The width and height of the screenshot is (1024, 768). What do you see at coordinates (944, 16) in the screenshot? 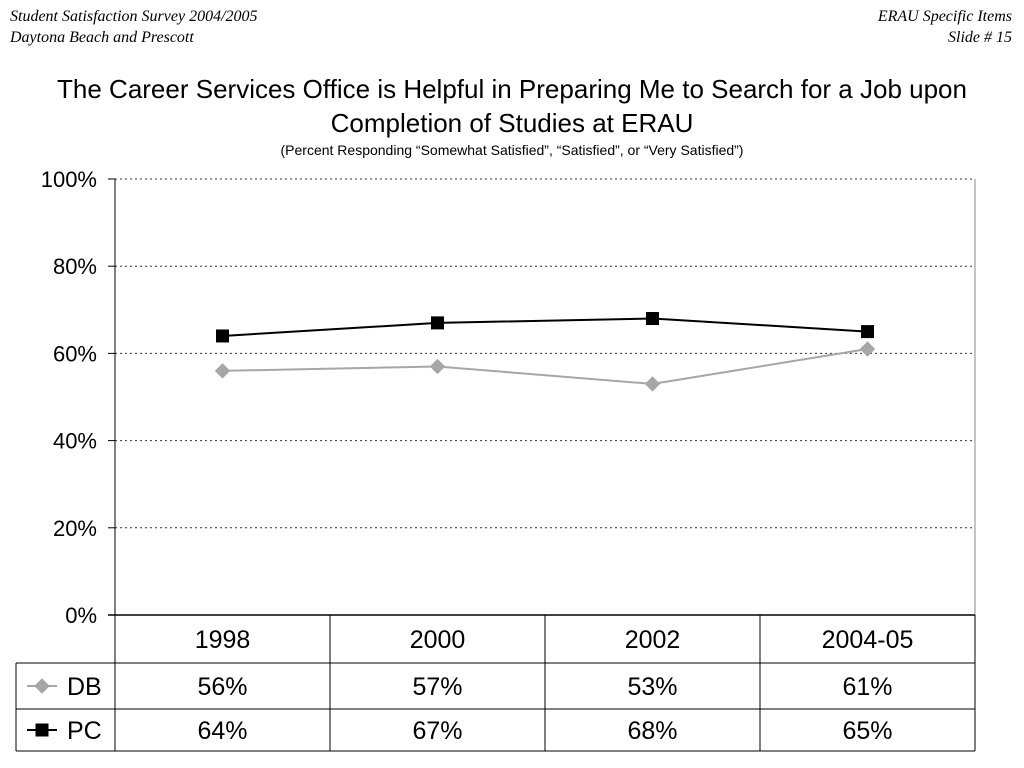
I see `section-label: ERAU Specific Items` at bounding box center [944, 16].